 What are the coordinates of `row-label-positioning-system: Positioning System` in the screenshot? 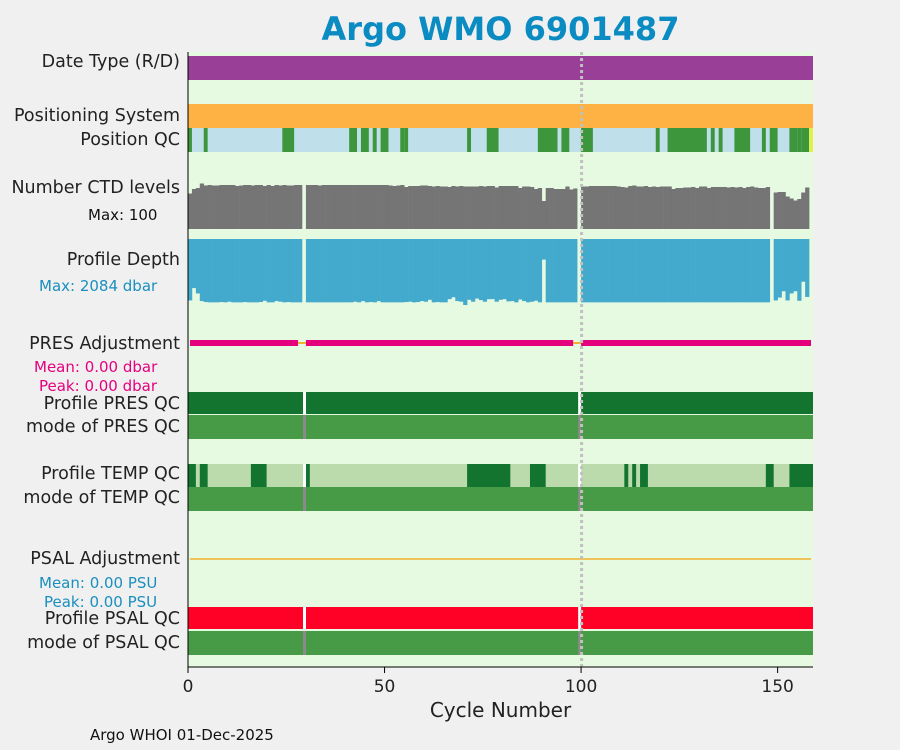 It's located at (96, 116).